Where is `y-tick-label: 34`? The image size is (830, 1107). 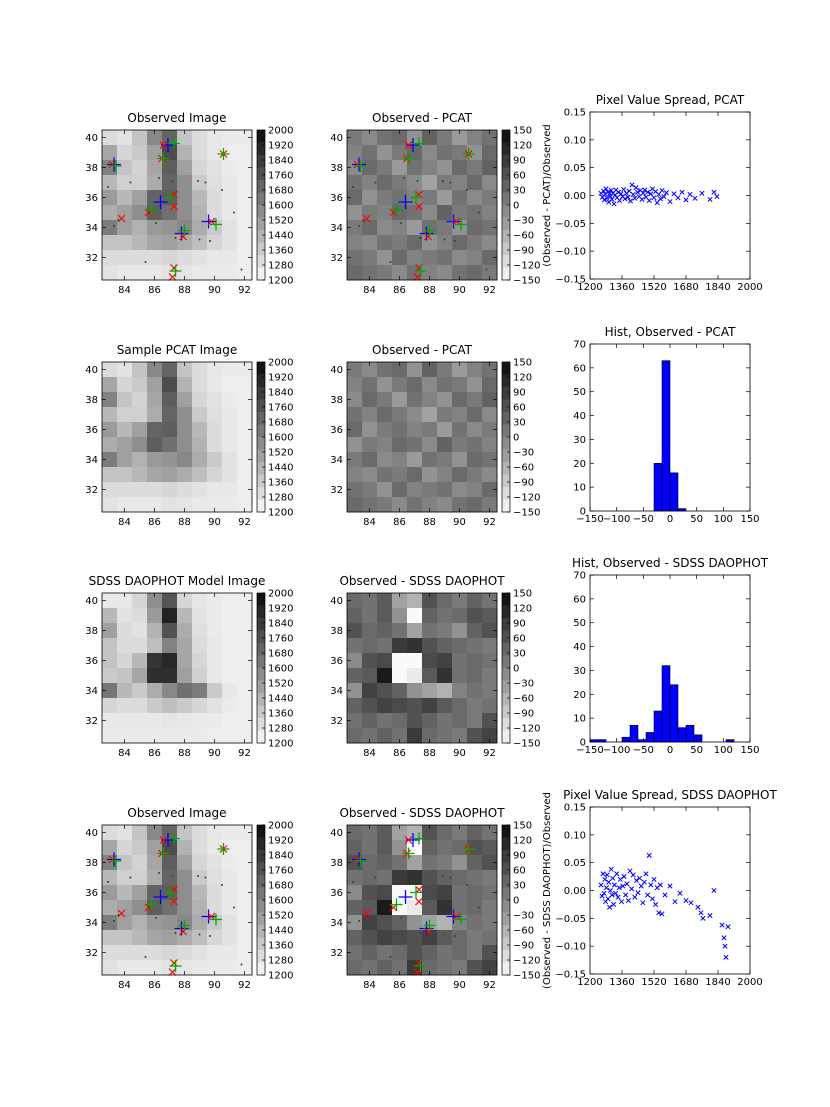
y-tick-label: 34 is located at coordinates (91, 228).